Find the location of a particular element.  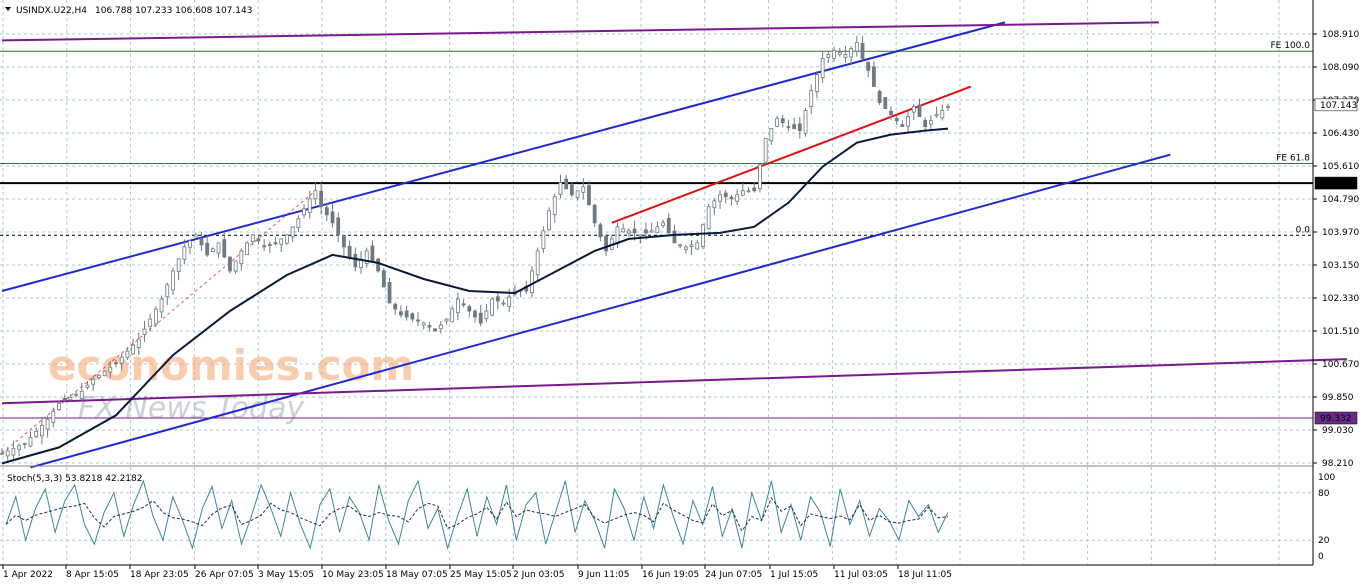

time-tick-label: 18 May 07:05 is located at coordinates (417, 575).